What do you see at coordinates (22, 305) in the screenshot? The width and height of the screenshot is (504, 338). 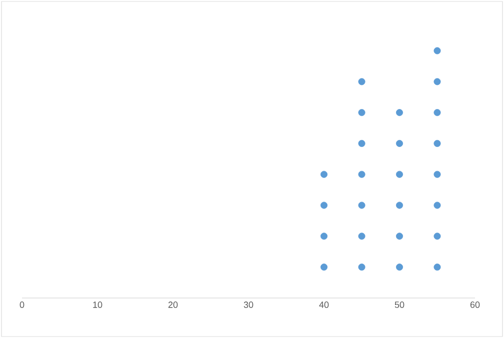 I see `x-tick-label: 0` at bounding box center [22, 305].